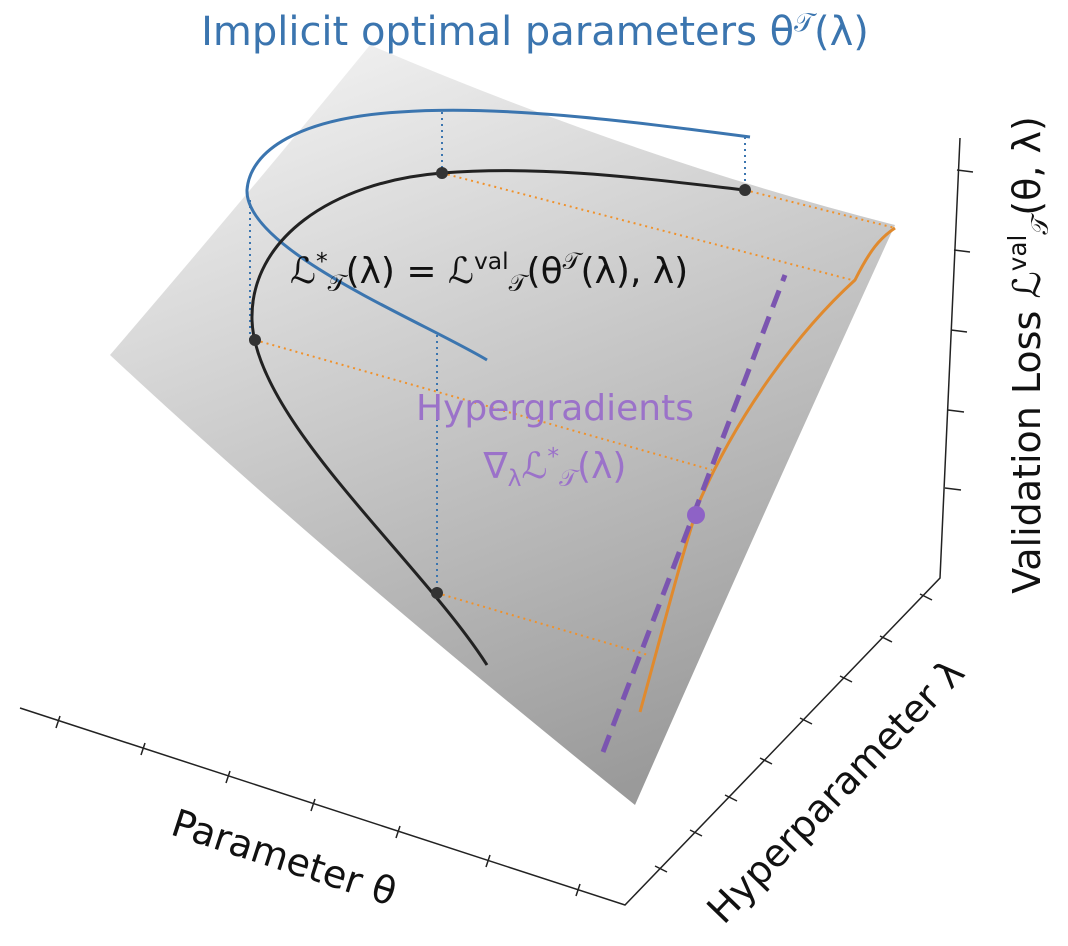 Image resolution: width=1068 pixels, height=946 pixels. I want to click on x-ticks, so click(318, 806).